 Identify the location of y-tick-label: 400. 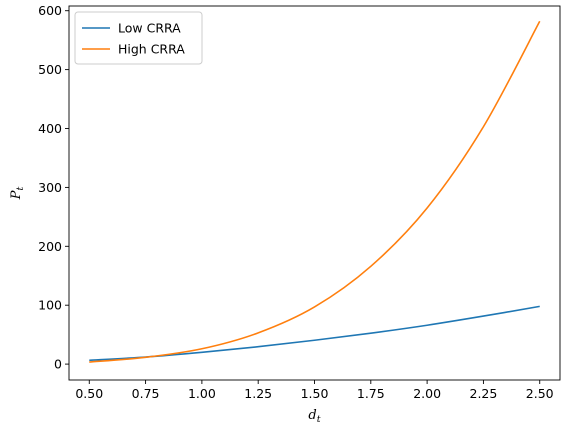
(50, 128).